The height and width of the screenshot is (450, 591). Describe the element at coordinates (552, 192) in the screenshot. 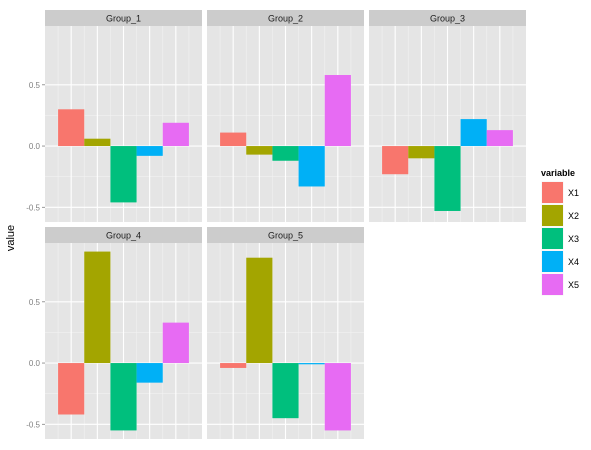

I see `legend-swatch-x1` at that location.